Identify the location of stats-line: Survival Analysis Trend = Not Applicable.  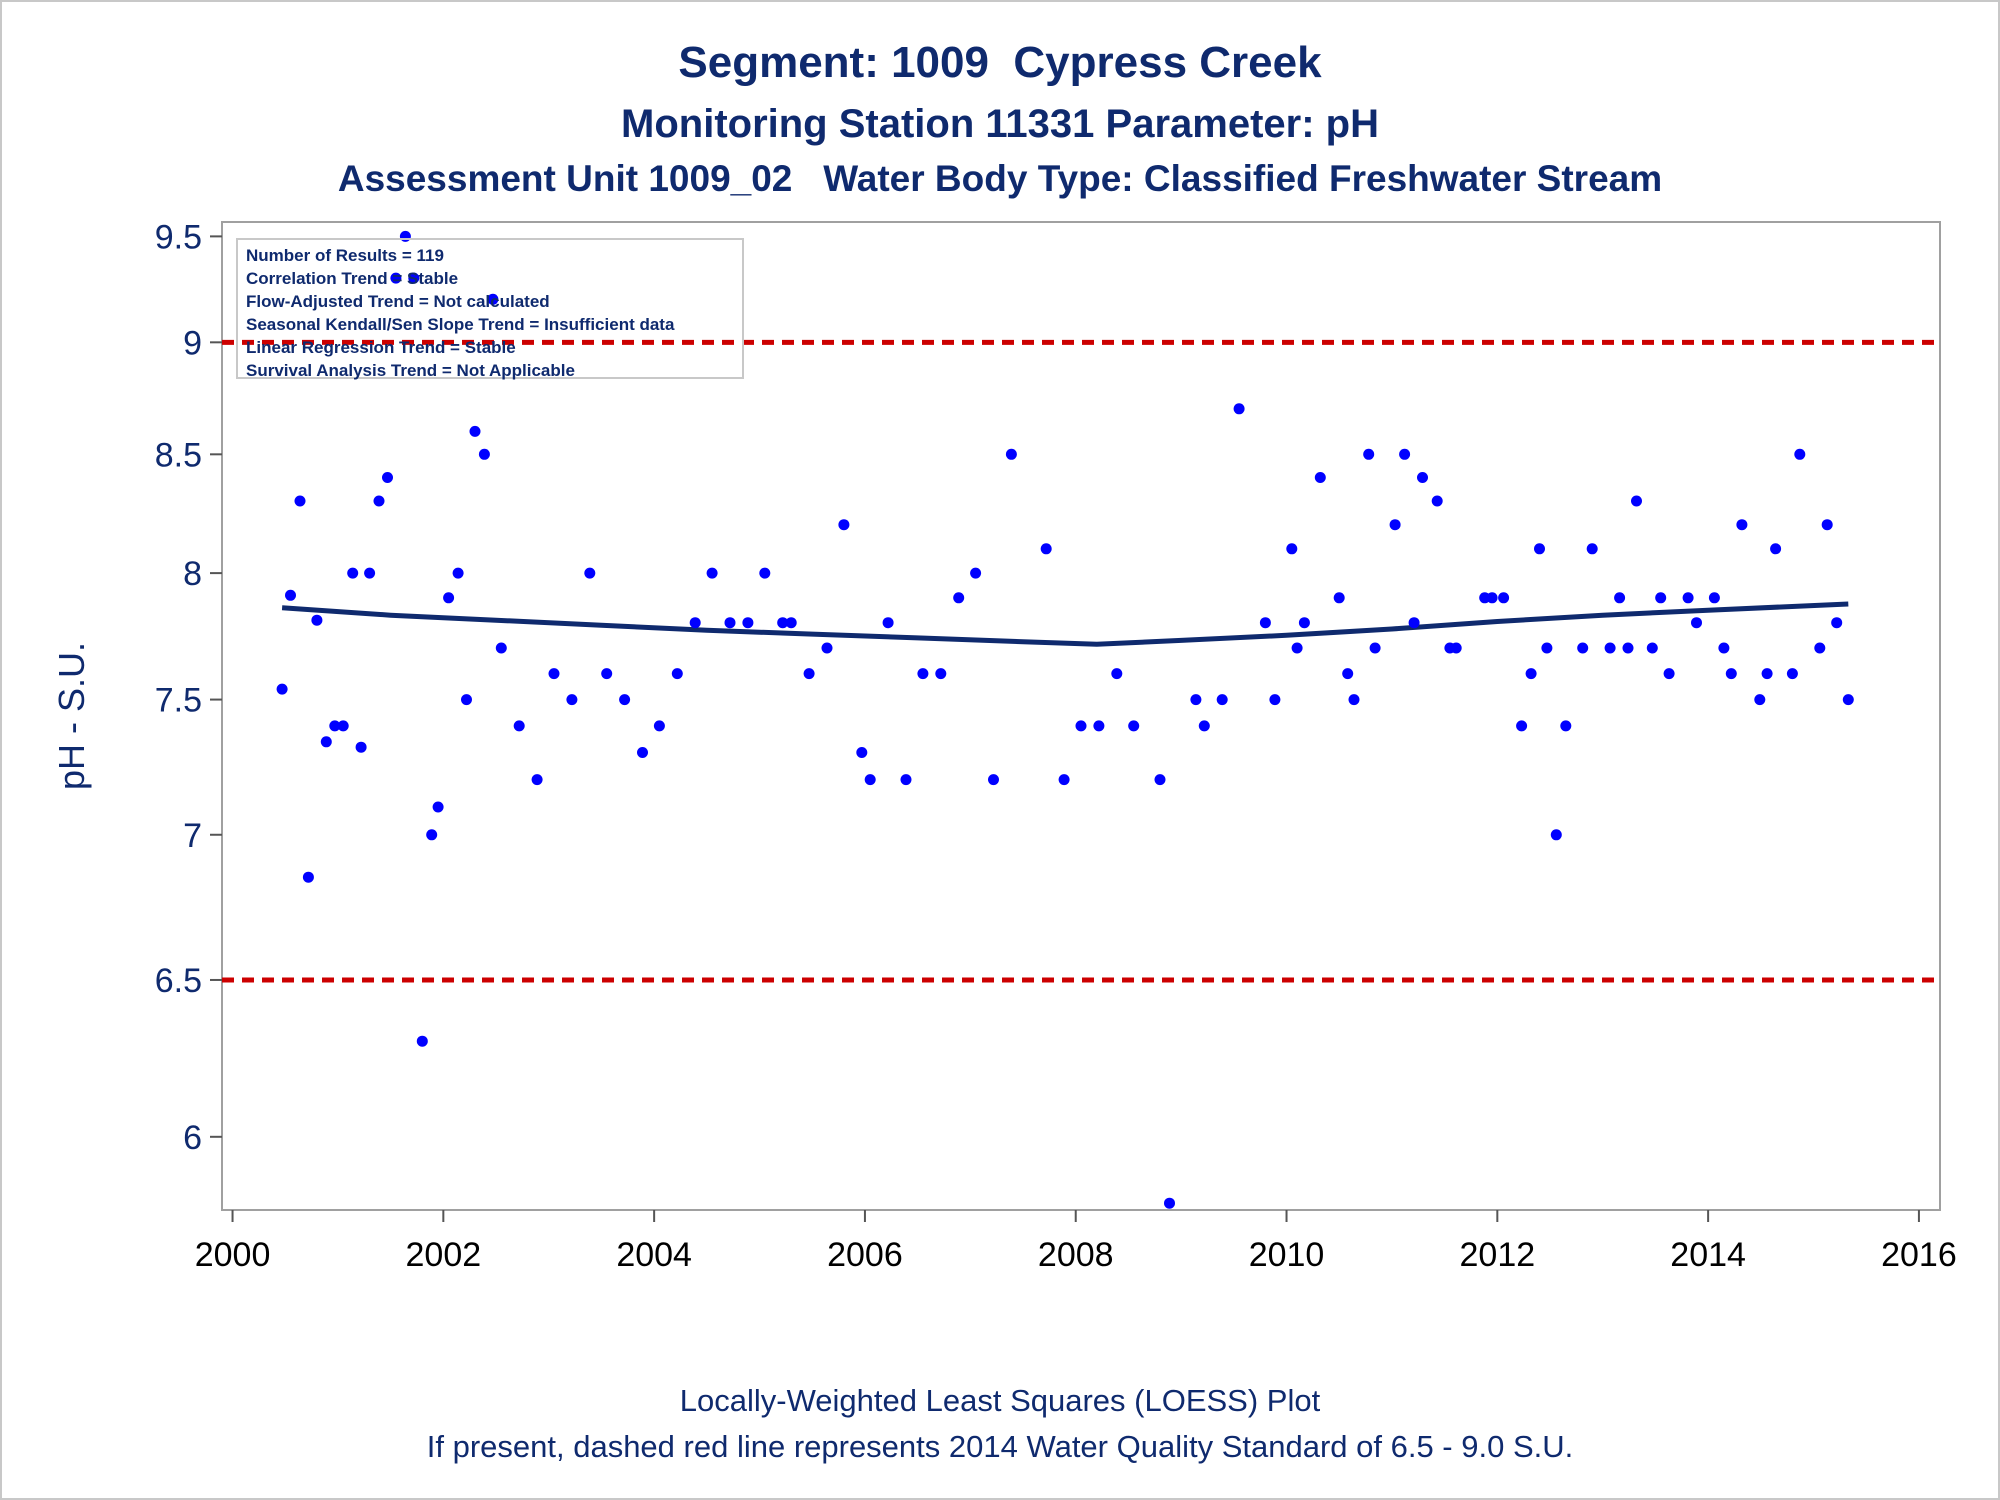
(410, 370).